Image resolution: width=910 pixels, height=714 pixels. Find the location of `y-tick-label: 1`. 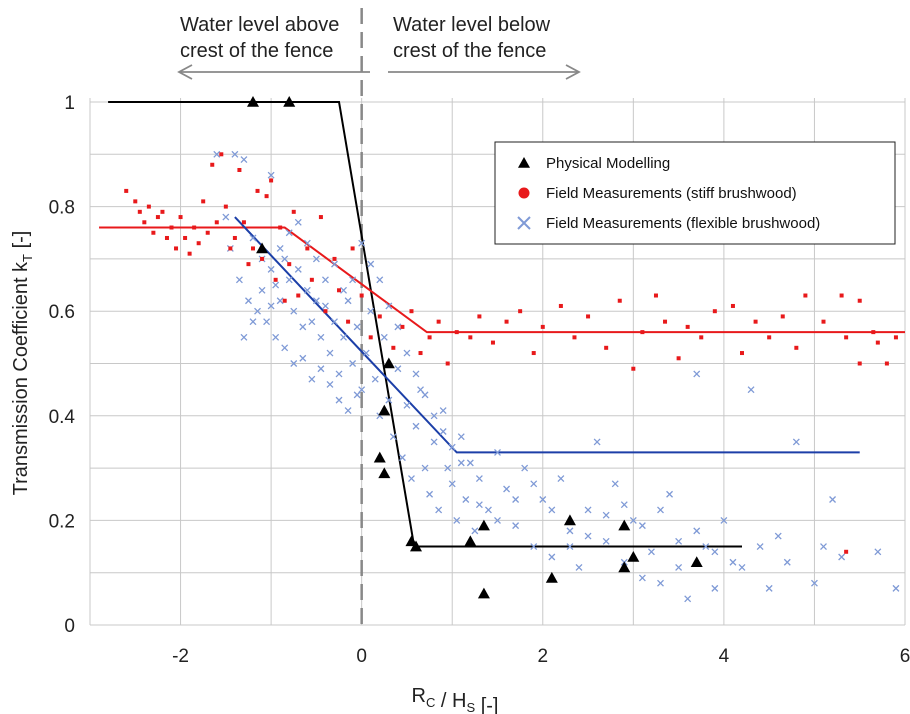

y-tick-label: 1 is located at coordinates (69, 103).